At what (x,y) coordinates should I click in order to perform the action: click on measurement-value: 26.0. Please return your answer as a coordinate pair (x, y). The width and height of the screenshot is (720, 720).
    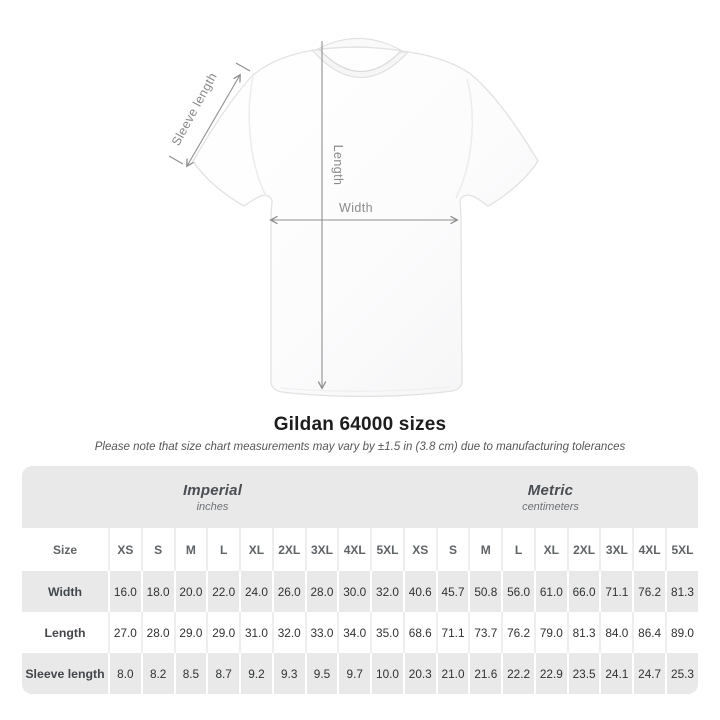
    Looking at the image, I should click on (288, 591).